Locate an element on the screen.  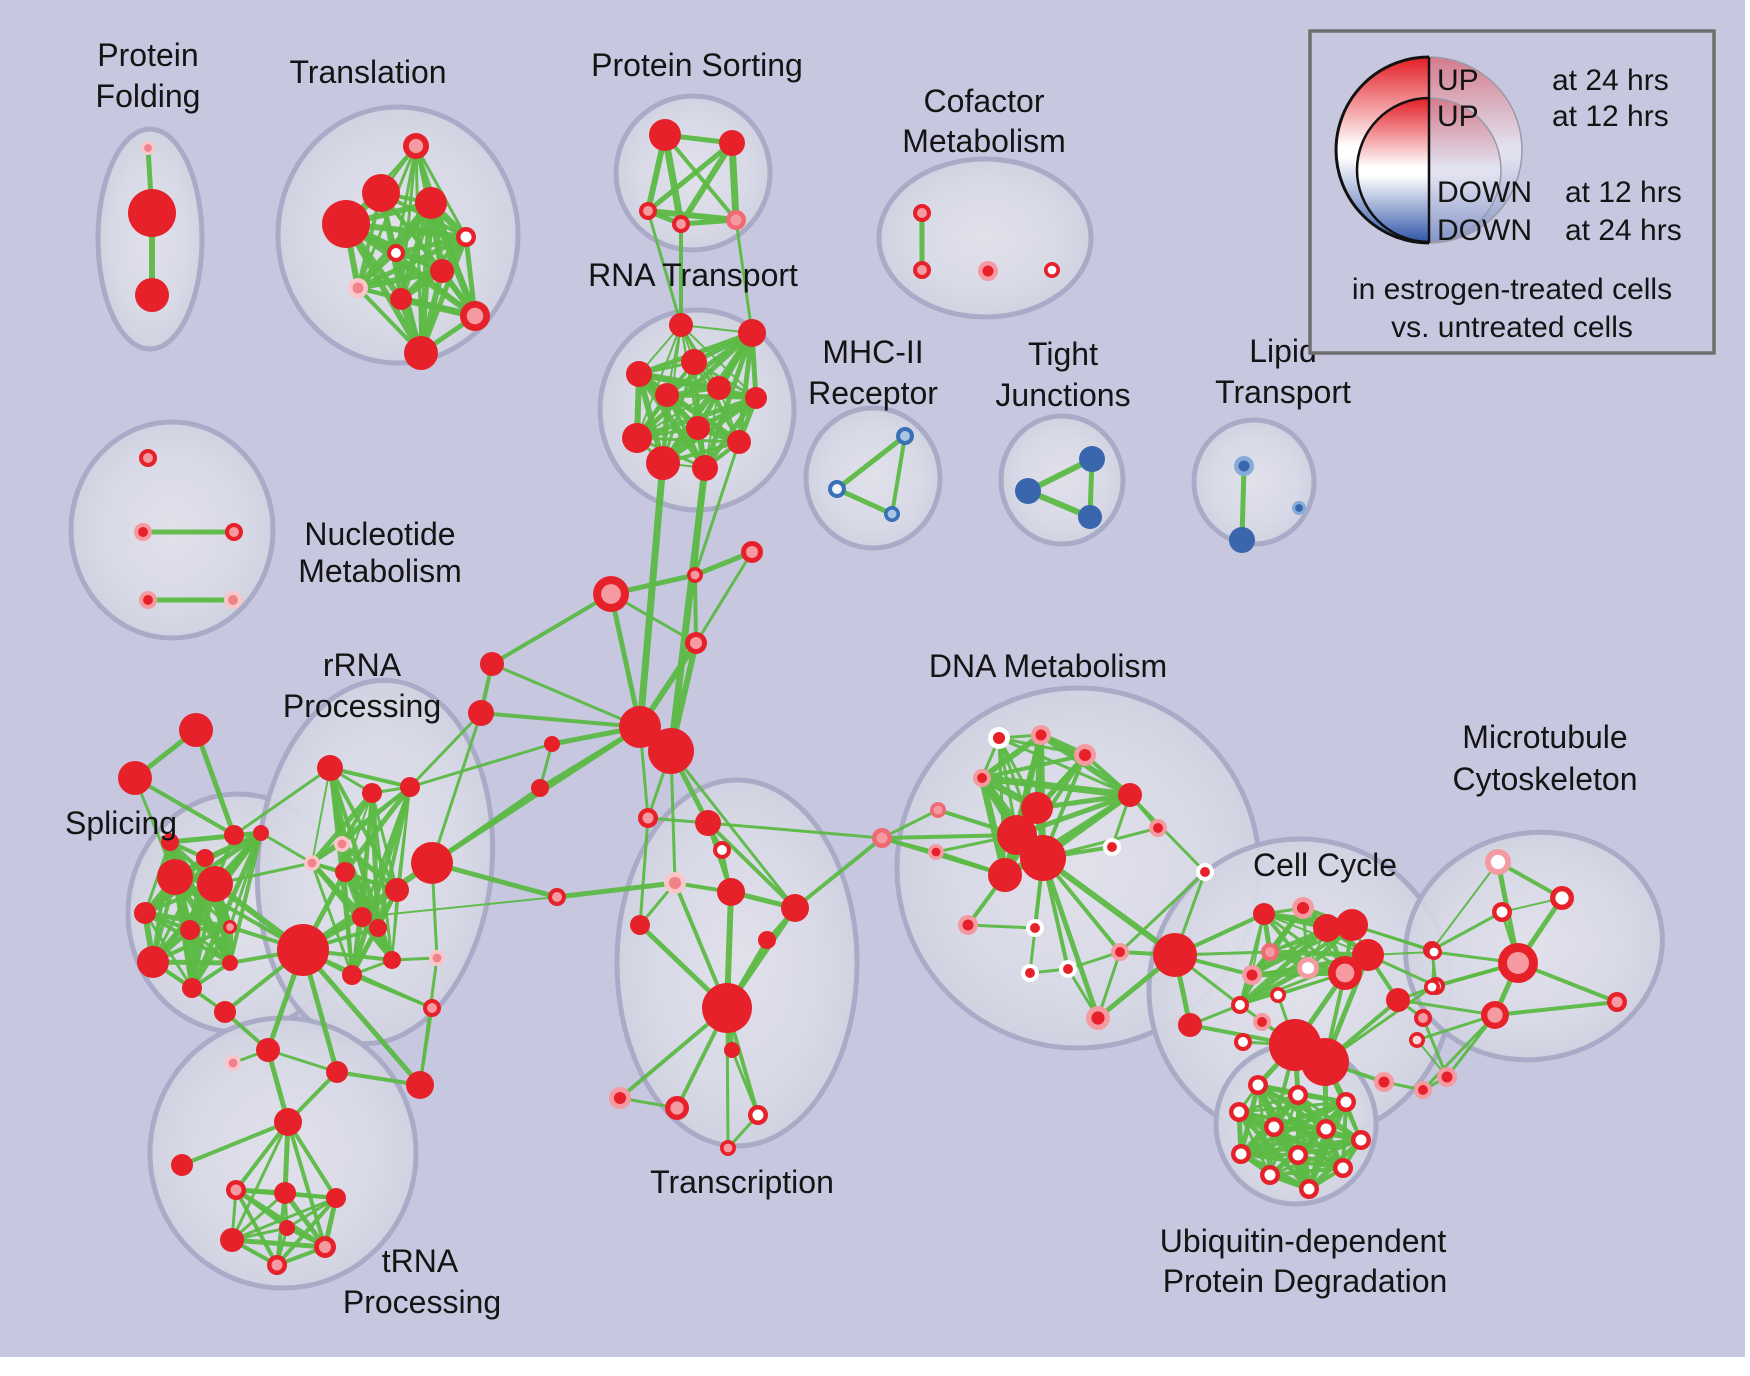
legend-footer-2: vs. untreated cells is located at coordinates (1512, 327).